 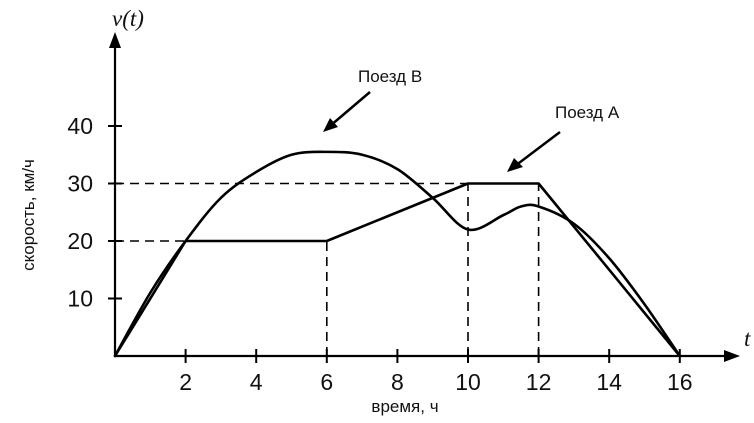 What do you see at coordinates (680, 382) in the screenshot?
I see `x-tick-label: 16` at bounding box center [680, 382].